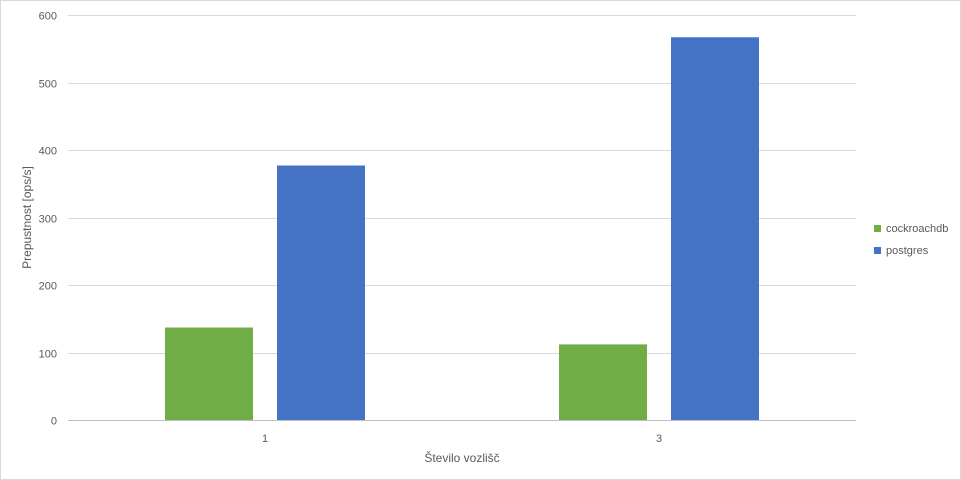 Image resolution: width=961 pixels, height=480 pixels. I want to click on legend: cockroachdb postgres, so click(911, 240).